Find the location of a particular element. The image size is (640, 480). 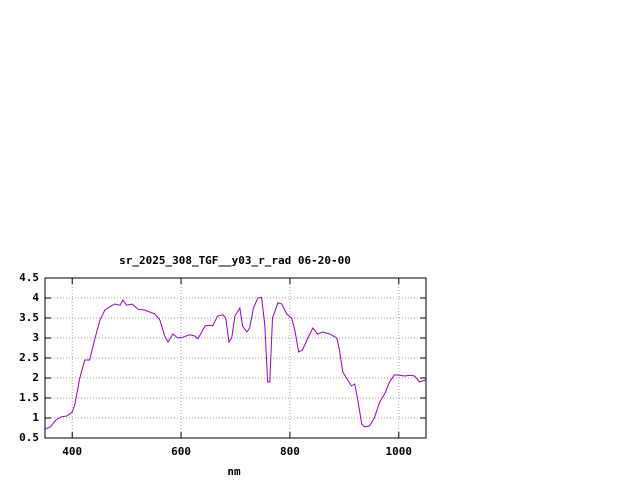

y-tick-label: 4.5 is located at coordinates (29, 277).